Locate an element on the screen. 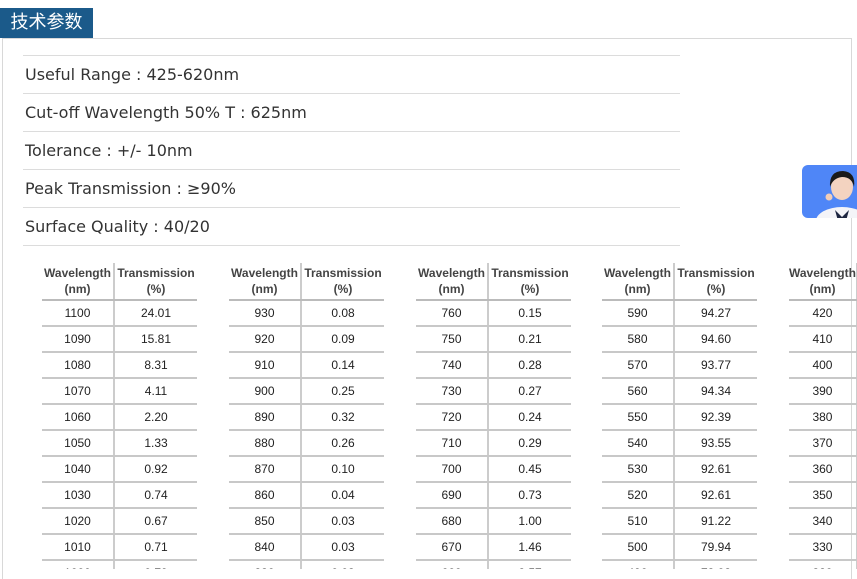 The image size is (857, 579). spec-peak-transmission: Peak Transmission : ≥90% is located at coordinates (351, 188).